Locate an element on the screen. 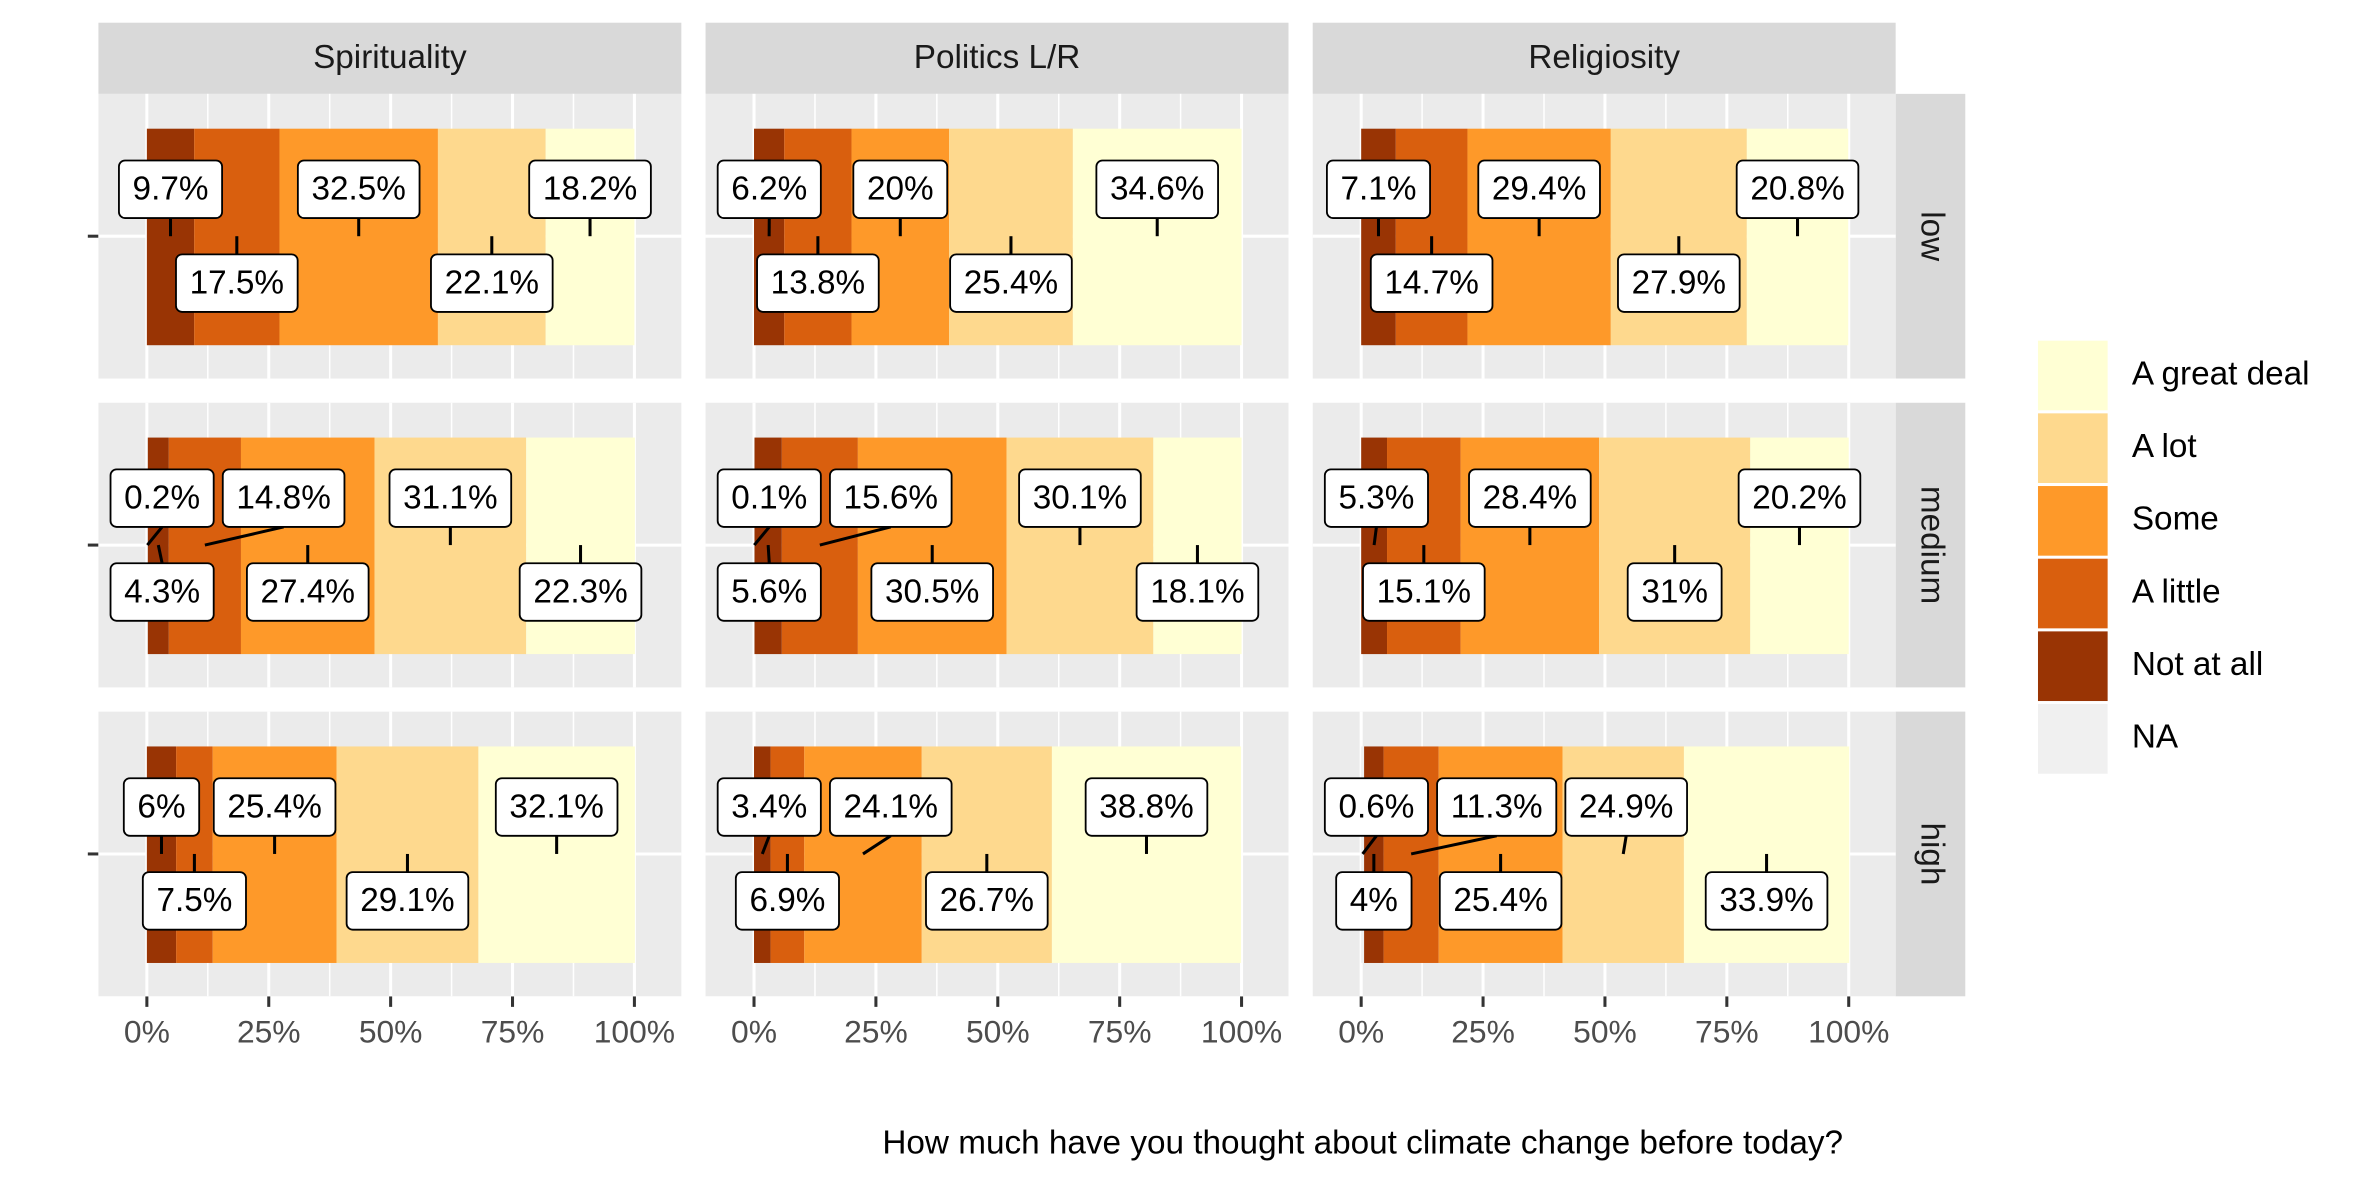 This screenshot has width=2362, height=1181. value-label-text: 26.7% is located at coordinates (987, 900).